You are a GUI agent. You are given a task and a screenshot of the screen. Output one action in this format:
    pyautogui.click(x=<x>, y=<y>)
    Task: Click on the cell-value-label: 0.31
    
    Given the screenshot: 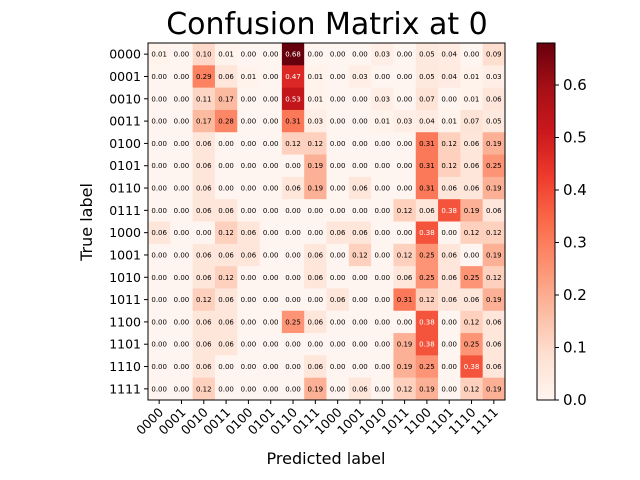 What is the action you would take?
    pyautogui.click(x=293, y=122)
    